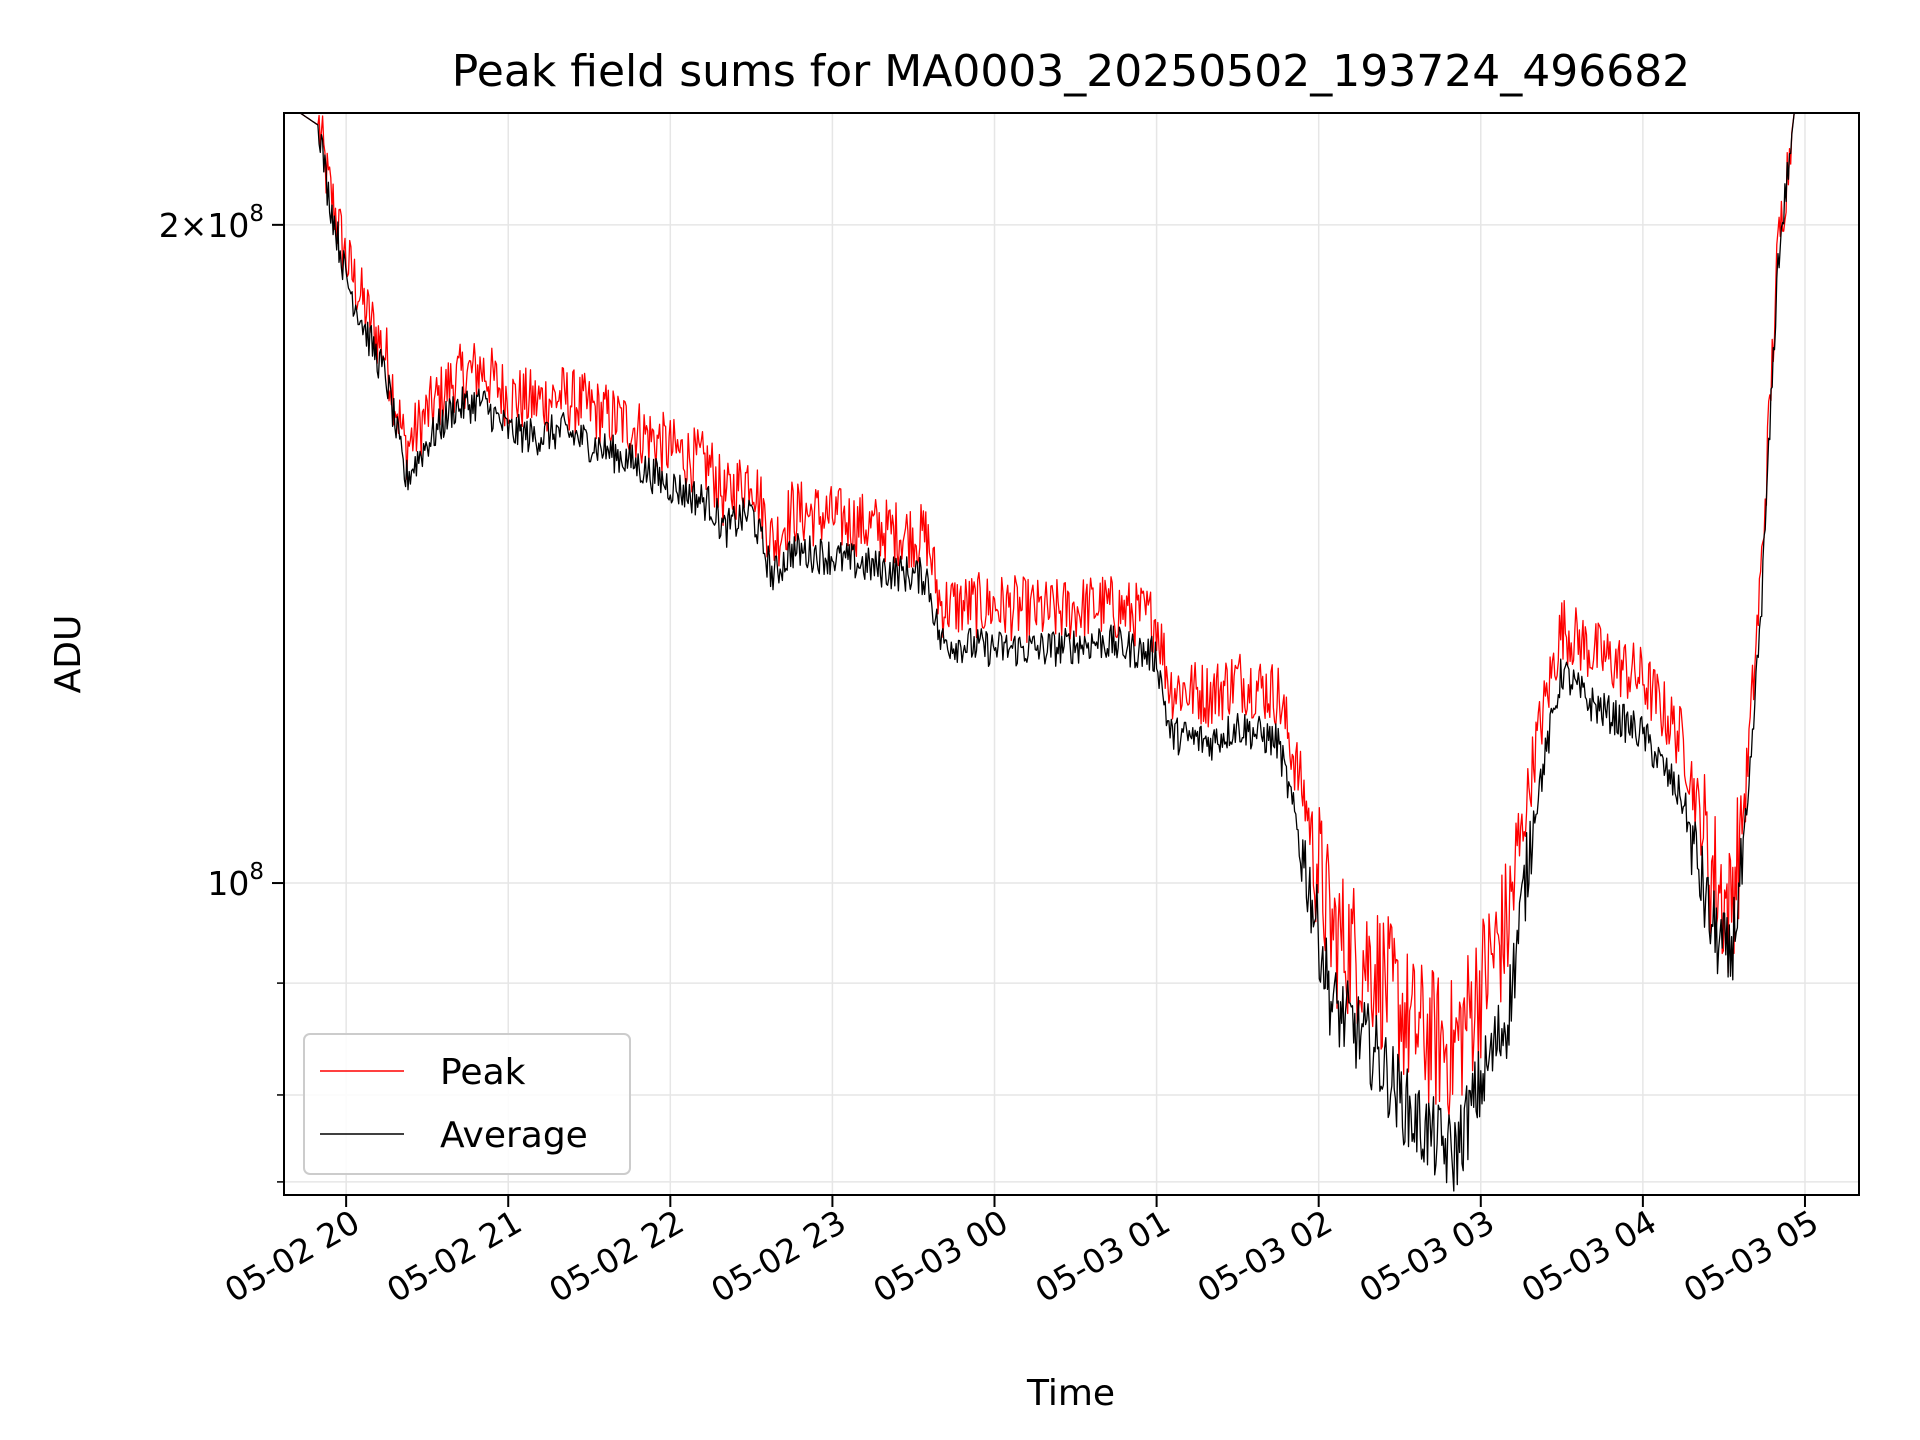  I want to click on y-axis-label: ADU, so click(68, 654).